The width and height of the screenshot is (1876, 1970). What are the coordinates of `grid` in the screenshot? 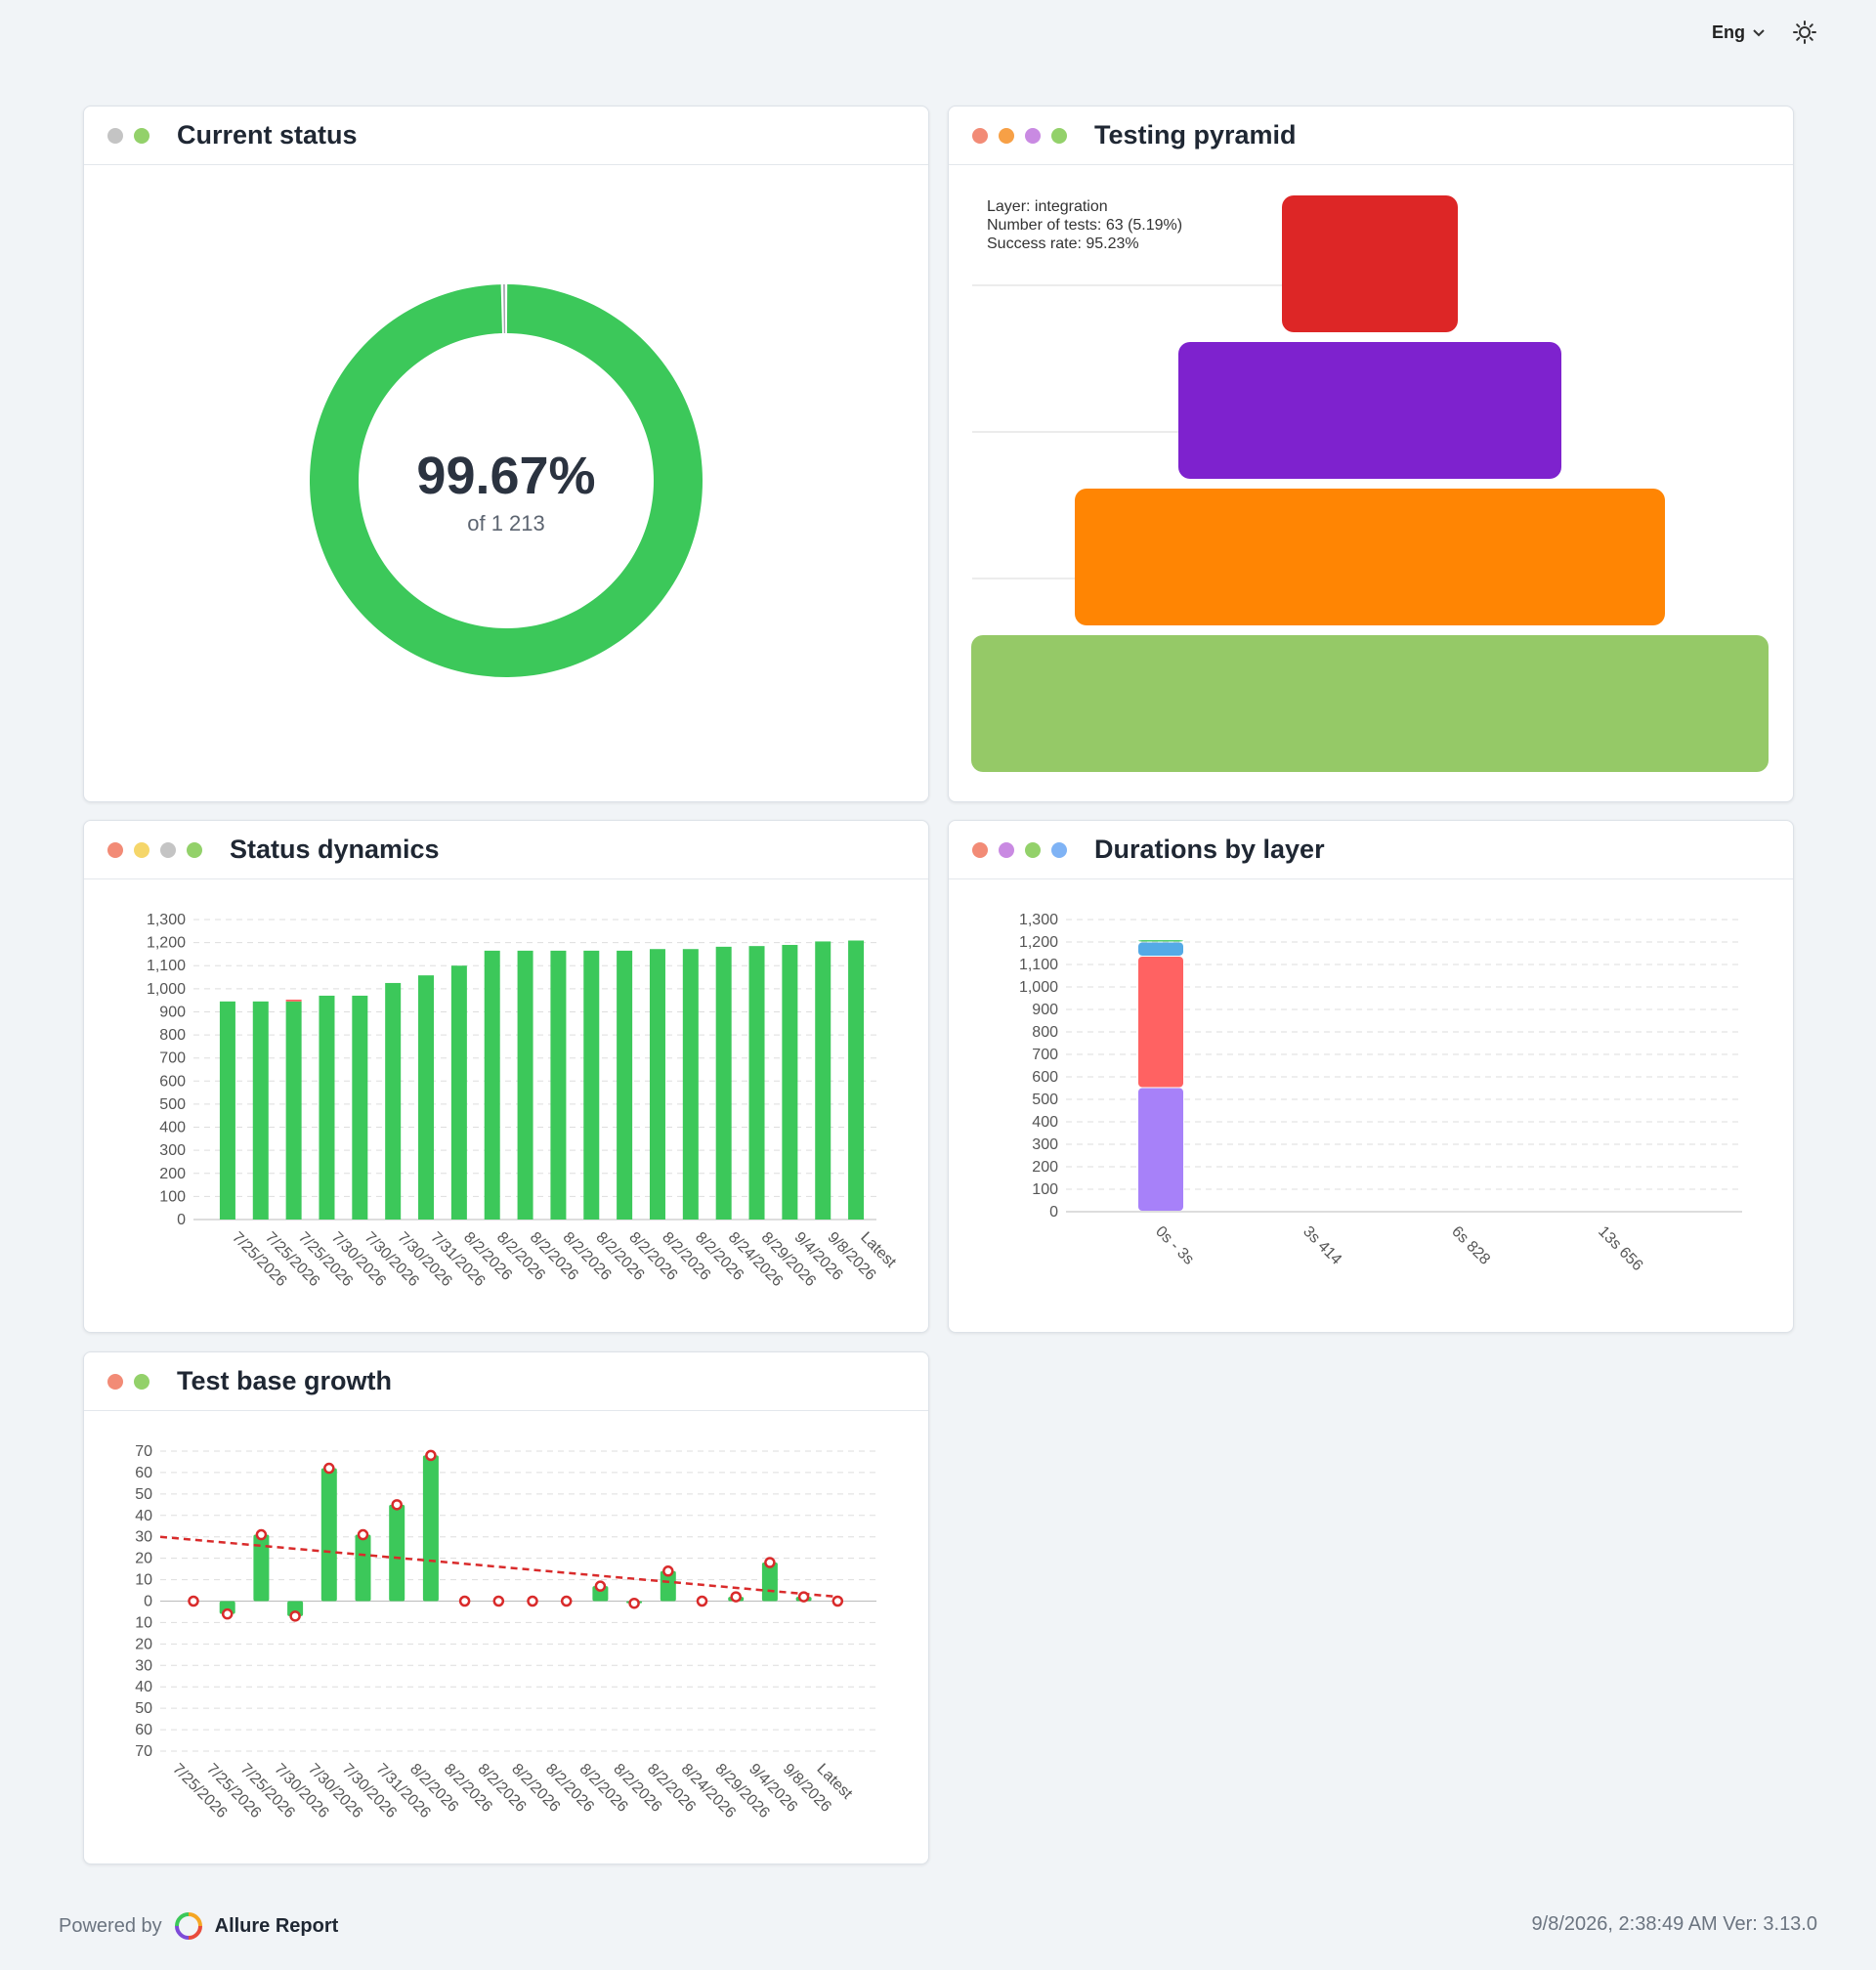 It's located at (518, 1601).